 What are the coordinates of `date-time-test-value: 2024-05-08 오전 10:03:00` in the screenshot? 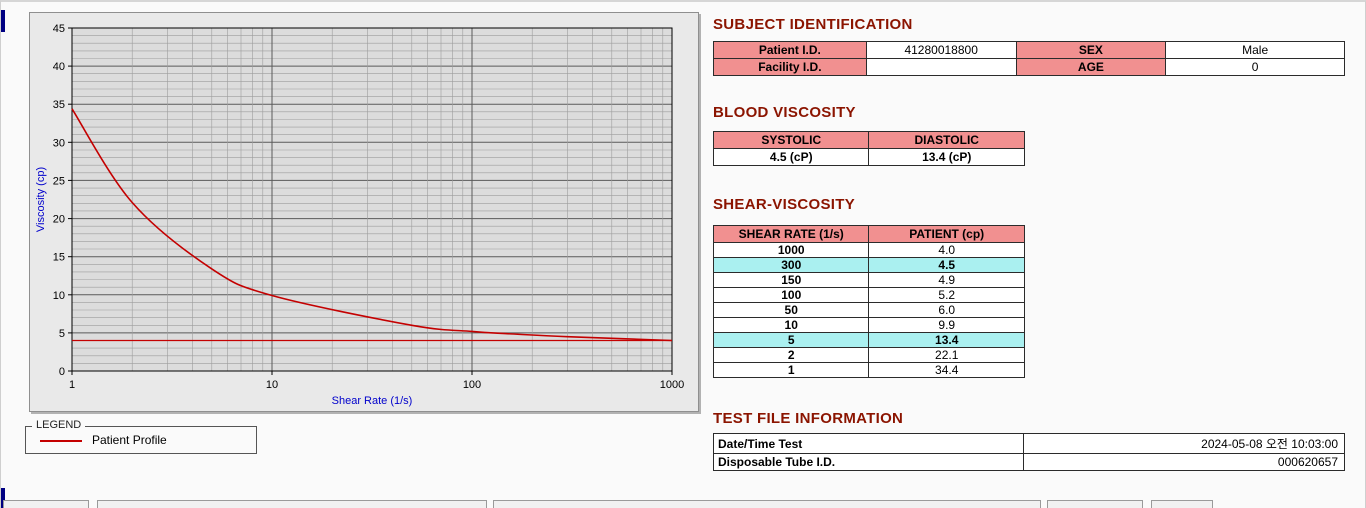 It's located at (1183, 443).